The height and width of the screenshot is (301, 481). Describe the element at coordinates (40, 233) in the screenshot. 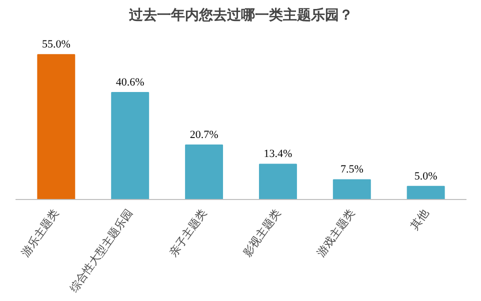

I see `x-tick-label: 游乐主题类` at that location.